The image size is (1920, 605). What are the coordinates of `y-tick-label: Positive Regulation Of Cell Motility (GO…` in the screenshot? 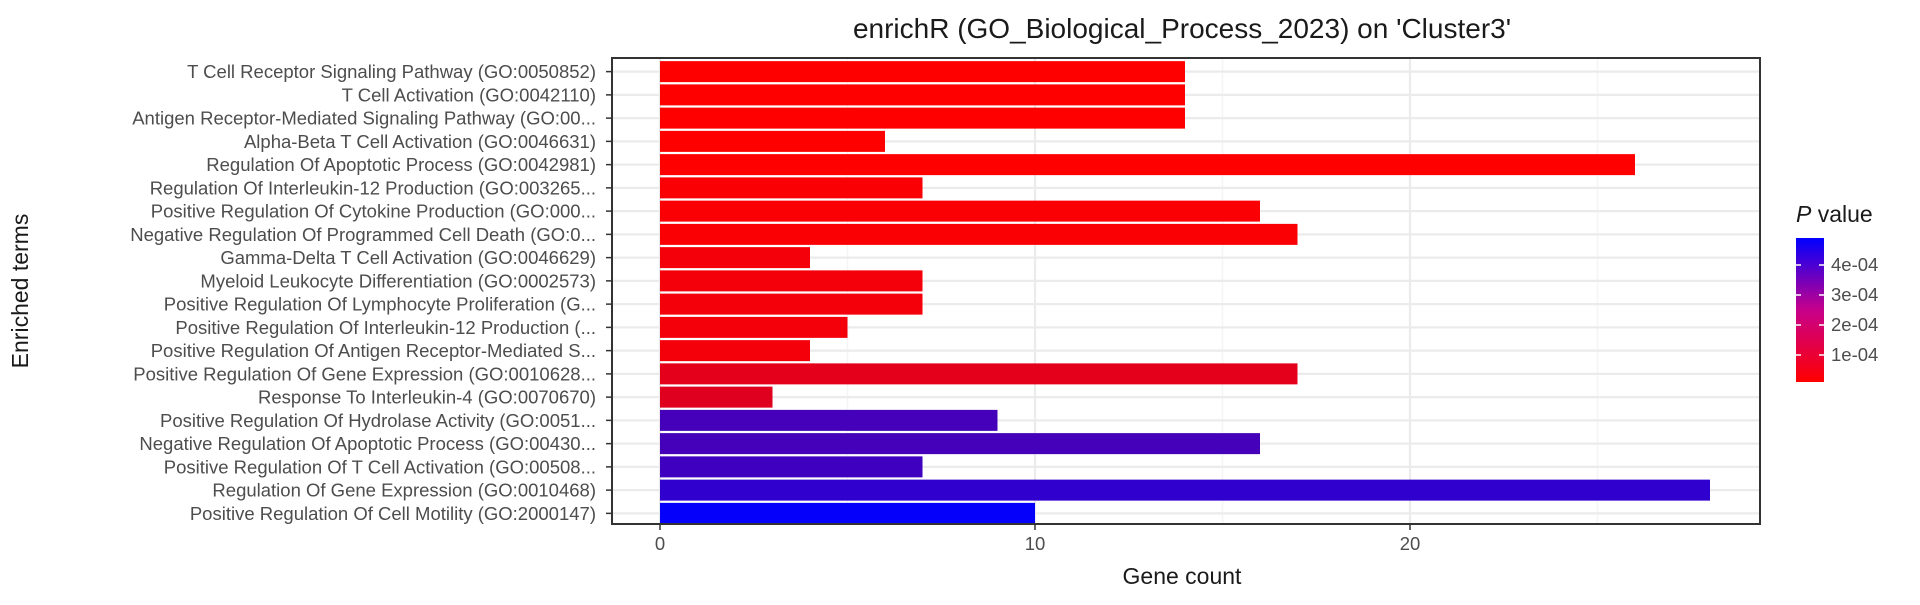 It's located at (393, 513).